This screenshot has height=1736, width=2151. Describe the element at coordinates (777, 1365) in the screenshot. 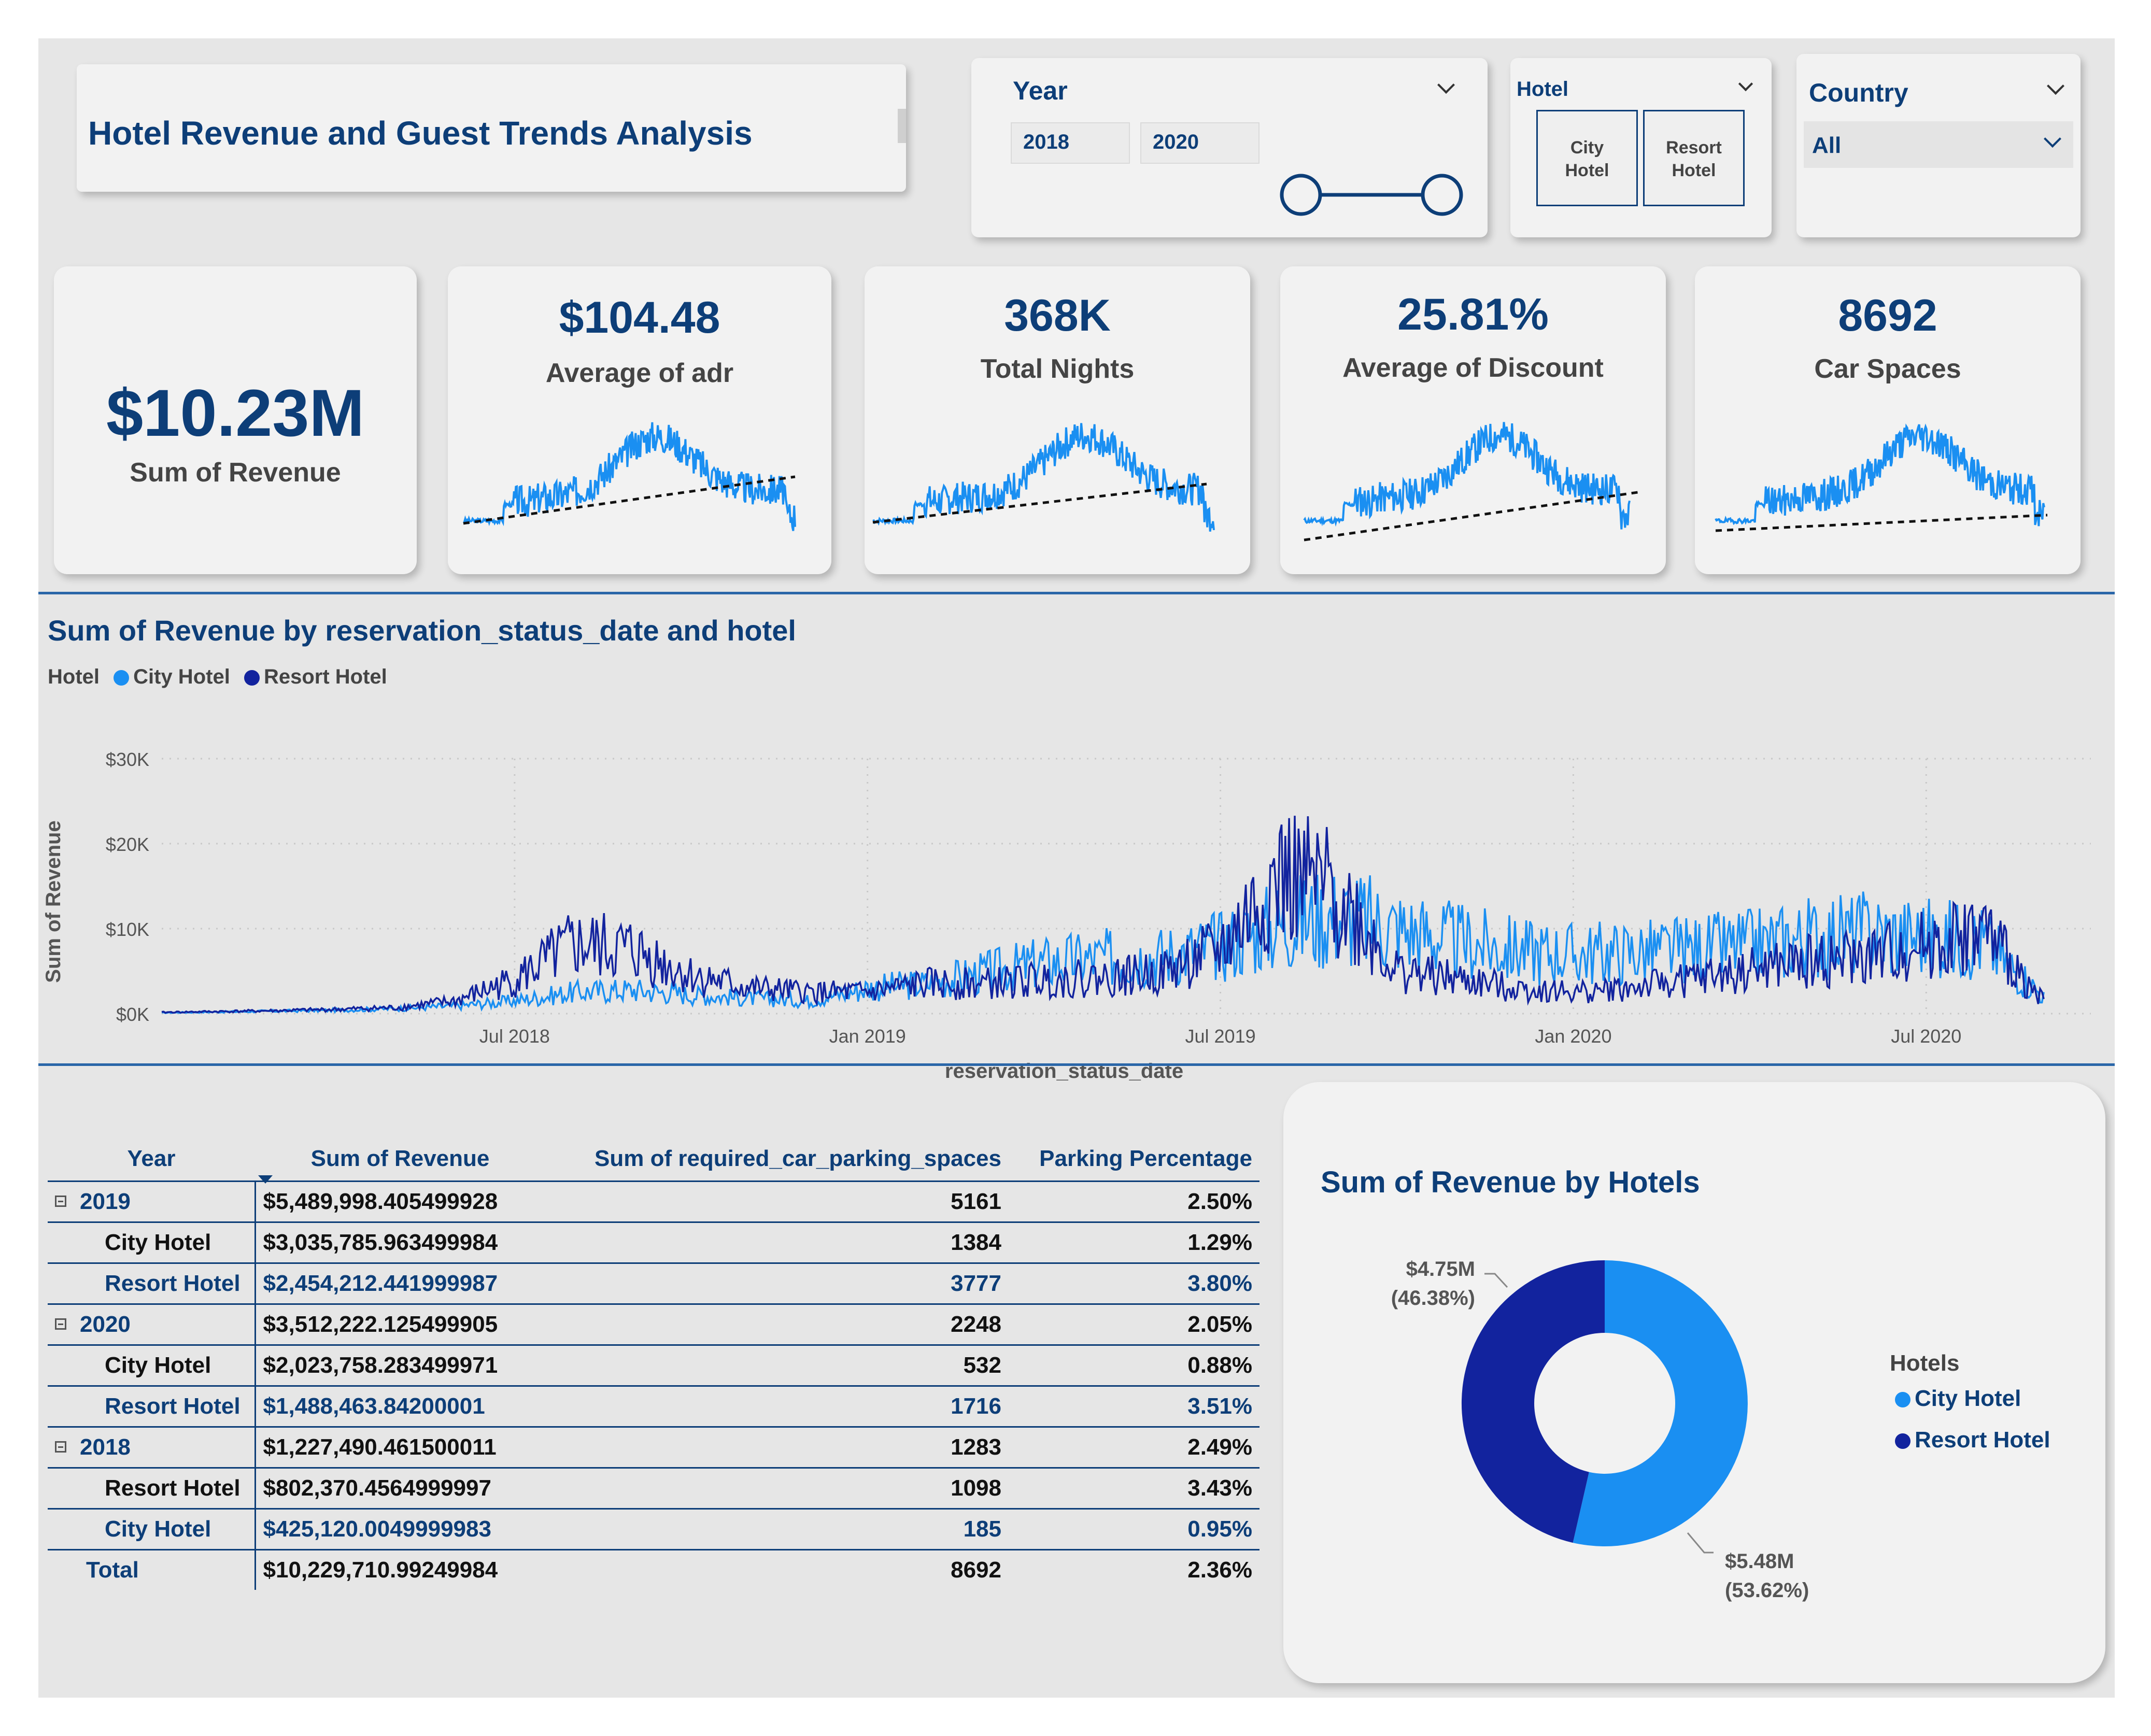

I see `parking-spaces-cell: 532` at that location.